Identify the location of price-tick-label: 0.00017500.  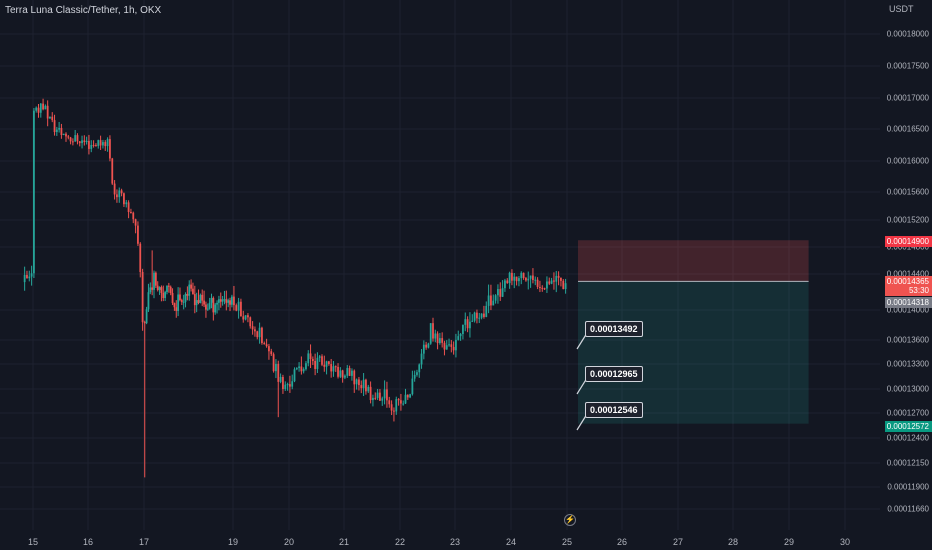
(907, 66).